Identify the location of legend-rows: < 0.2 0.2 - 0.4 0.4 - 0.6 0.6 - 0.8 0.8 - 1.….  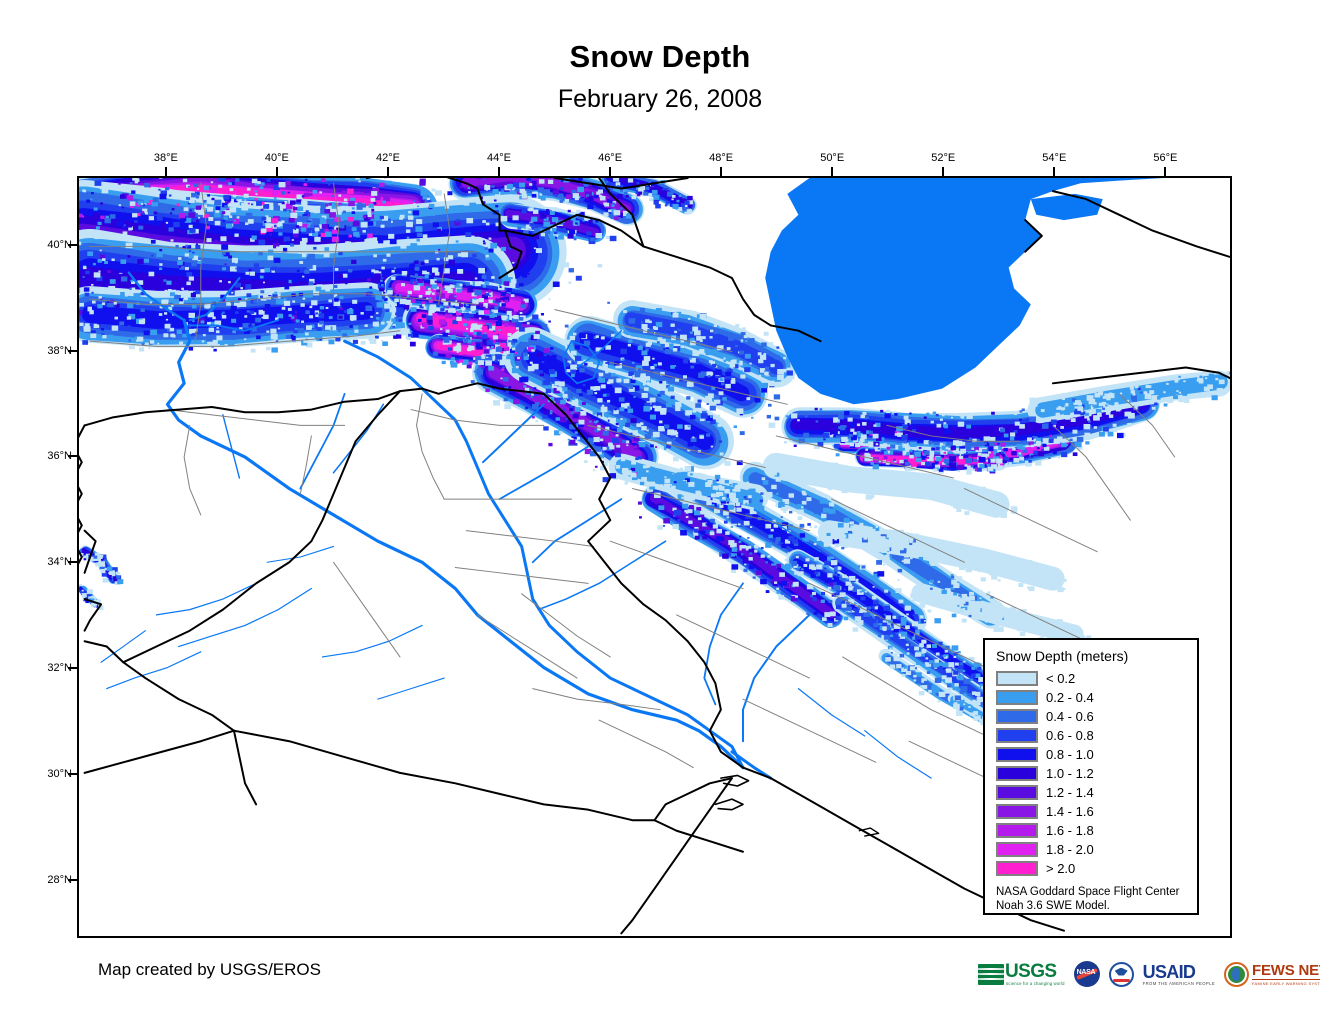
(1092, 773).